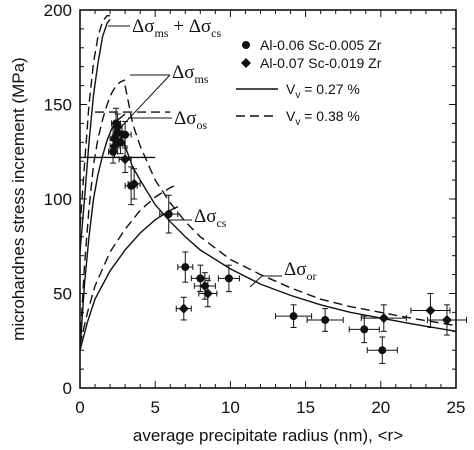  Describe the element at coordinates (58, 105) in the screenshot. I see `y-tick-label: 150` at that location.